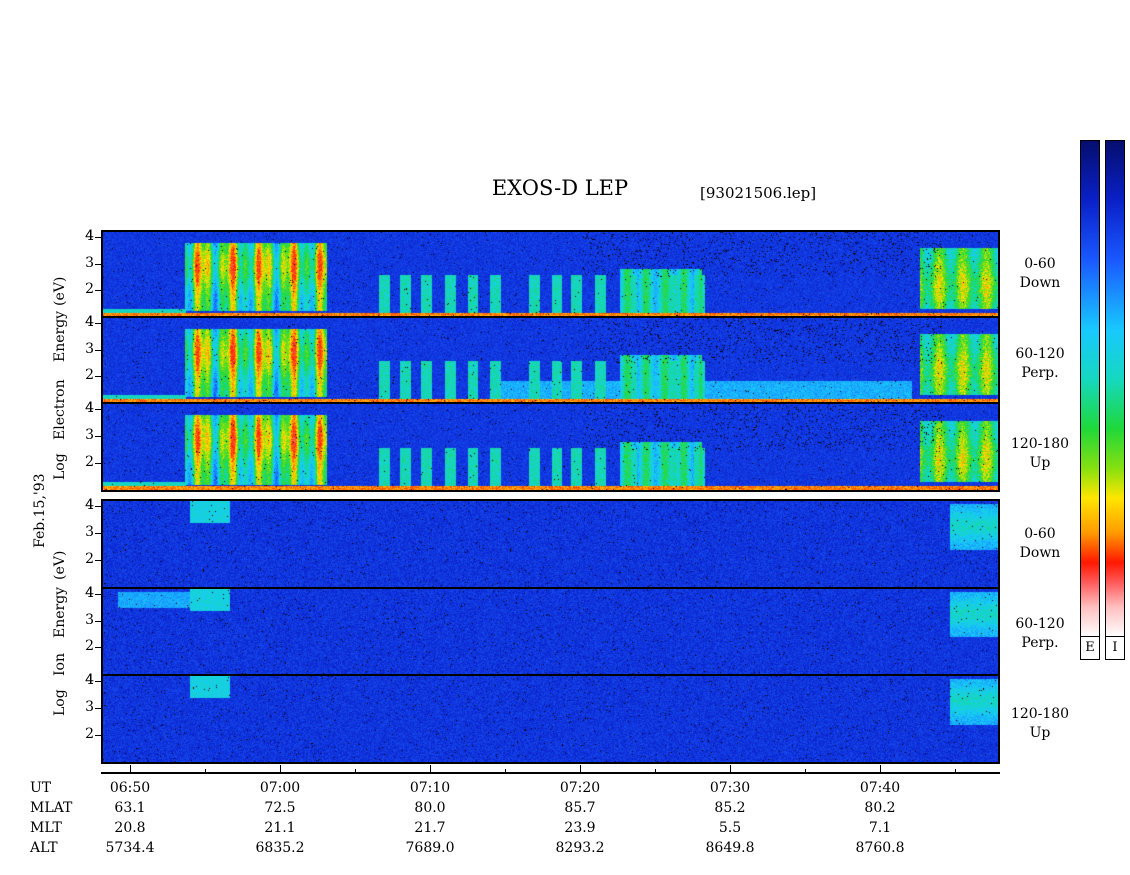 Image resolution: width=1130 pixels, height=875 pixels. Describe the element at coordinates (130, 828) in the screenshot. I see `ephemeris-cell-mlt: 20.8` at that location.